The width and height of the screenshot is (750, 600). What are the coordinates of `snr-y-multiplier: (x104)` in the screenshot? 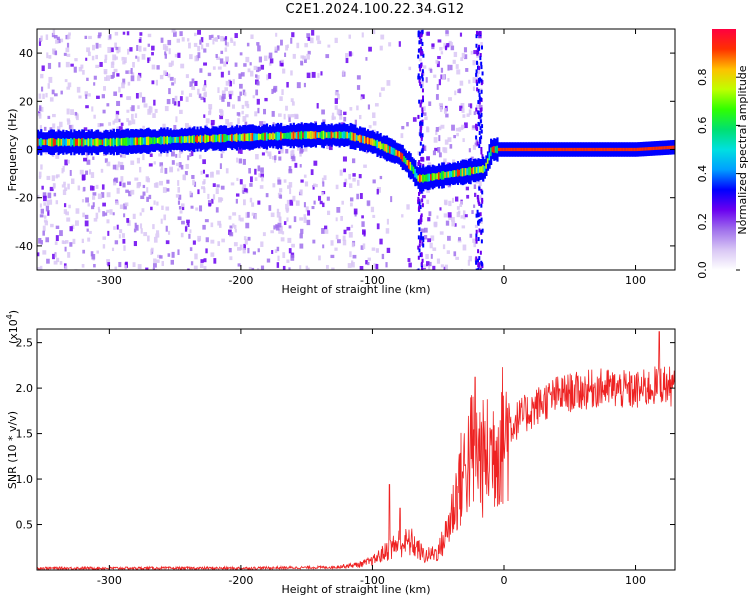 It's located at (12, 327).